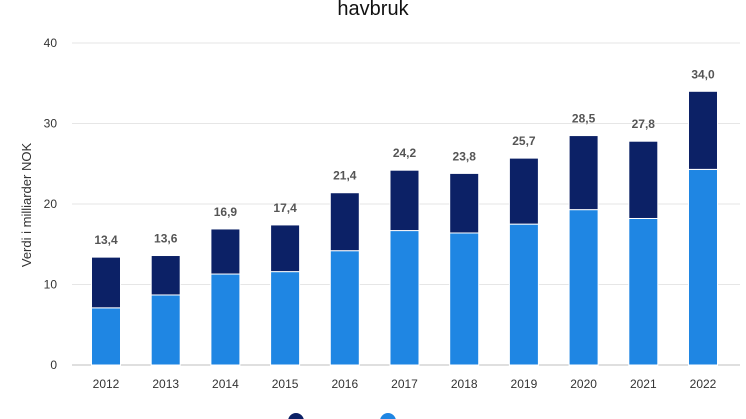 The width and height of the screenshot is (746, 419). I want to click on total-value-label: 24,2, so click(405, 153).